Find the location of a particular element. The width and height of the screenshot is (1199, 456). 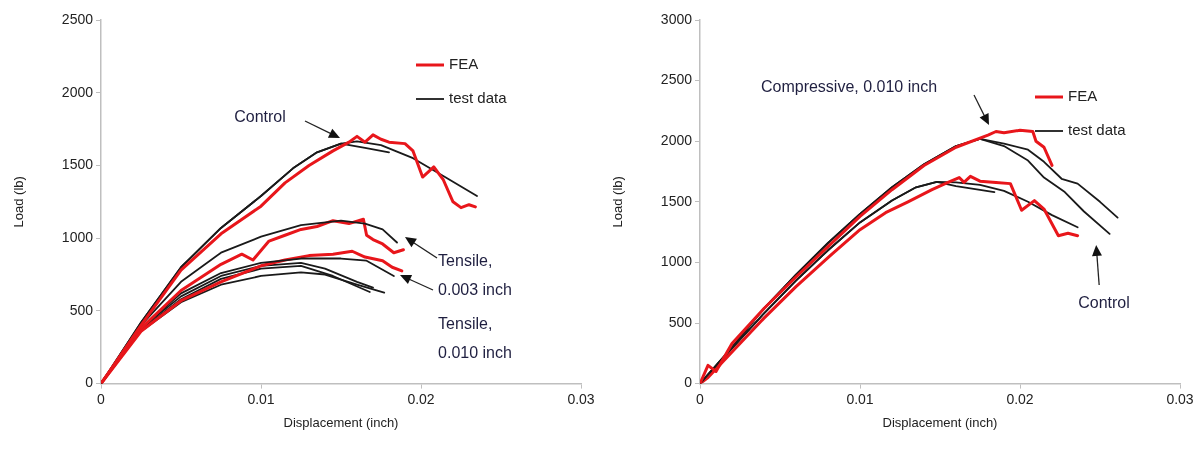

annotation: Tensile, 0.010 inch is located at coordinates (475, 338).